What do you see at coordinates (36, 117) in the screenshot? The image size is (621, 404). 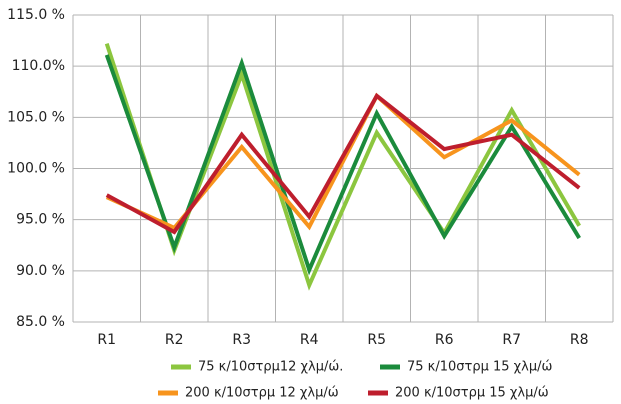 I see `y-tick-label: 105.0 %` at bounding box center [36, 117].